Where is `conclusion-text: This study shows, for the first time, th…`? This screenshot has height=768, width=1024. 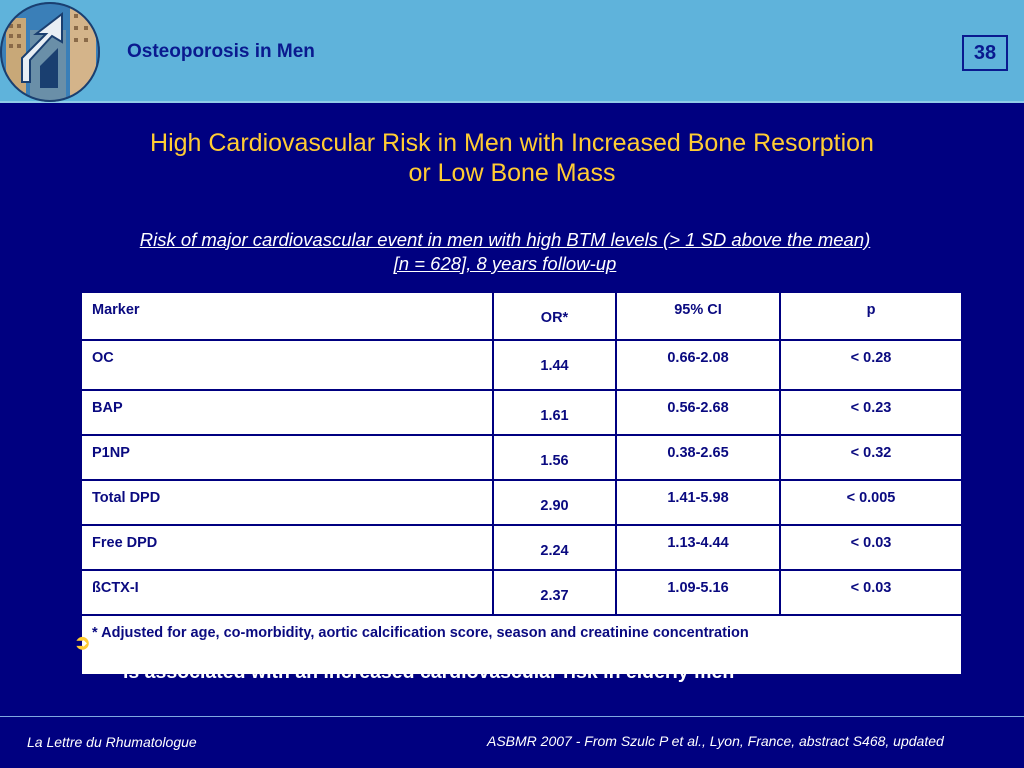 conclusion-text: This study shows, for the first time, th… is located at coordinates (523, 659).